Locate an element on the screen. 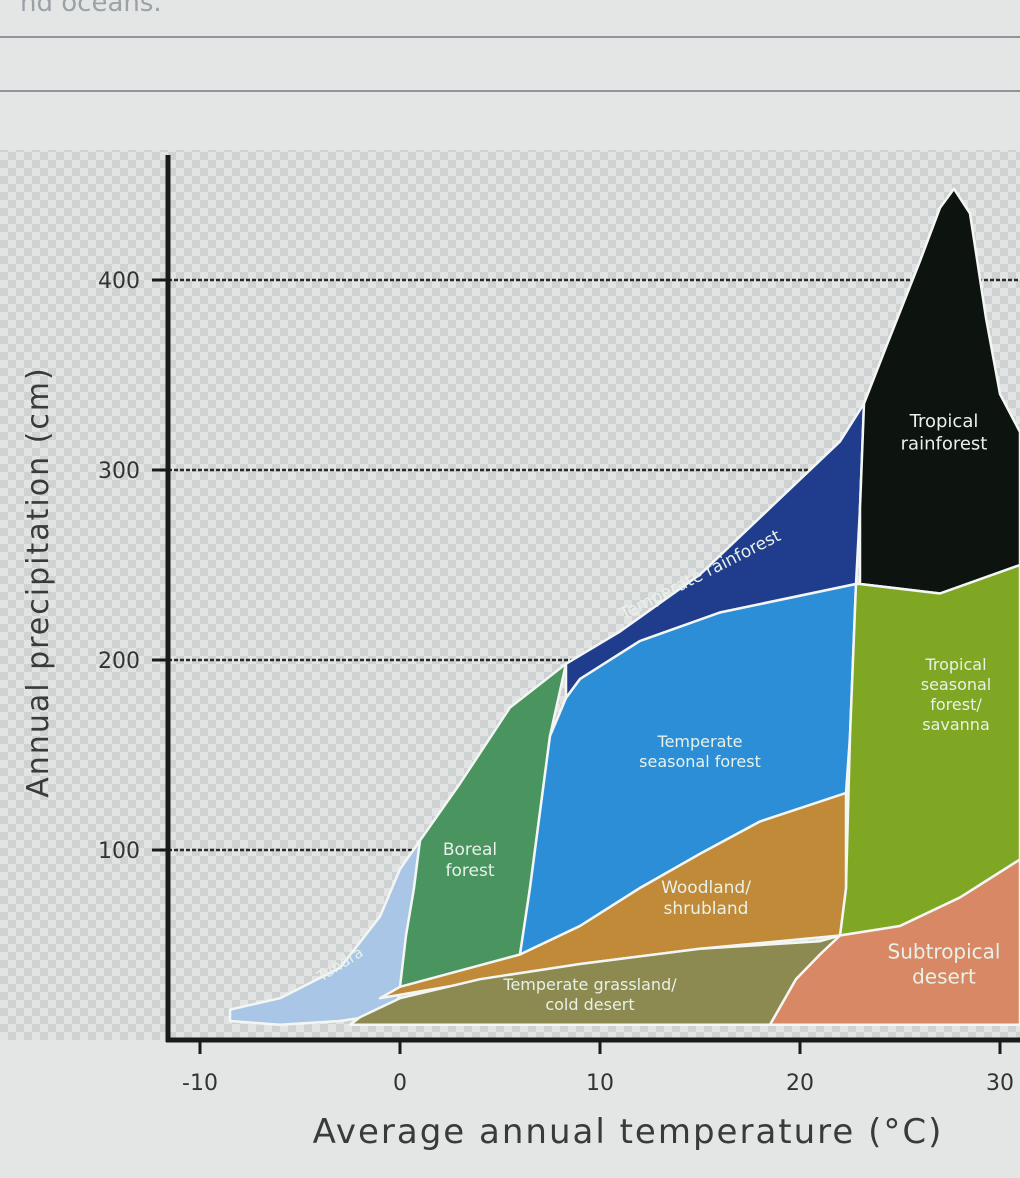 Image resolution: width=1020 pixels, height=1178 pixels. biome-label: Woodland/shrubland is located at coordinates (706, 898).